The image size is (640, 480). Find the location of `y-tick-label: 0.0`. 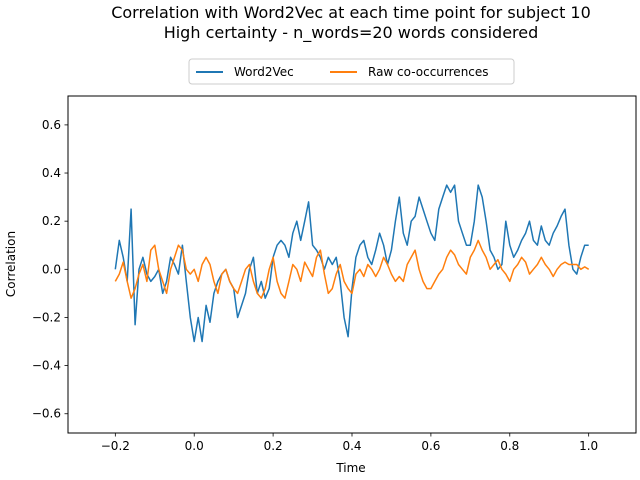

y-tick-label: 0.0 is located at coordinates (51, 269).